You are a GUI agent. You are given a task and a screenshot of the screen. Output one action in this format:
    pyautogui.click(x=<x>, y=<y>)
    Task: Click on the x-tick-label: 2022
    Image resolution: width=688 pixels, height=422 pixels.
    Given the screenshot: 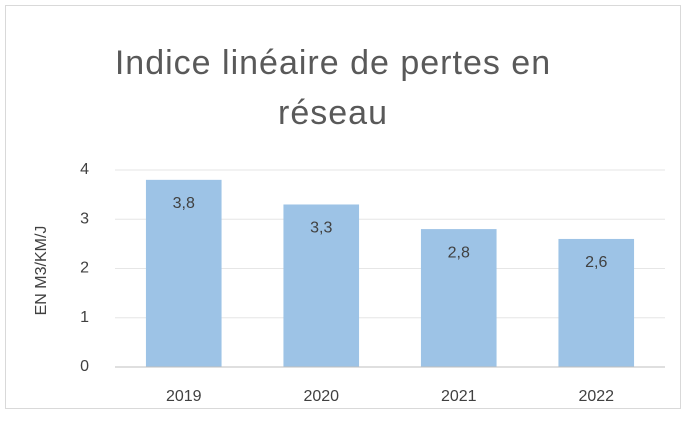 What is the action you would take?
    pyautogui.click(x=596, y=396)
    